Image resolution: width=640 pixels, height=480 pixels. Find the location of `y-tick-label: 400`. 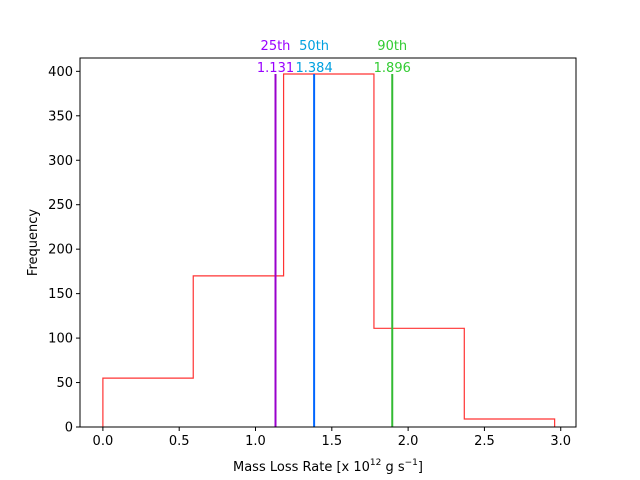

y-tick-label: 400 is located at coordinates (60, 72).